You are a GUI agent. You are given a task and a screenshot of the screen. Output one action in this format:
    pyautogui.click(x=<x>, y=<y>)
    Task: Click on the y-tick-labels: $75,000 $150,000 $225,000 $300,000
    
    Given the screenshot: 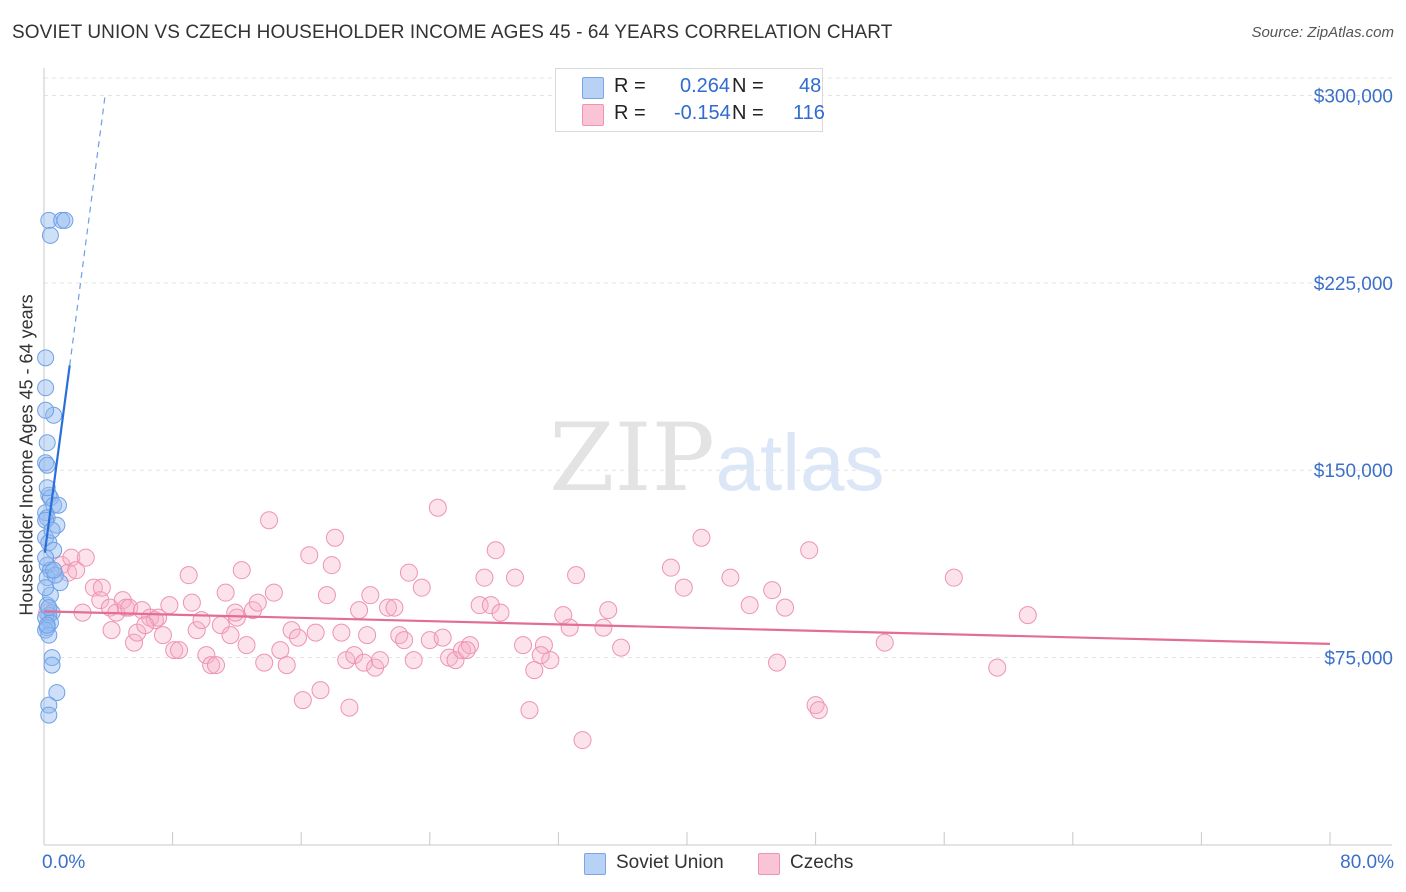 What is the action you would take?
    pyautogui.click(x=1353, y=377)
    